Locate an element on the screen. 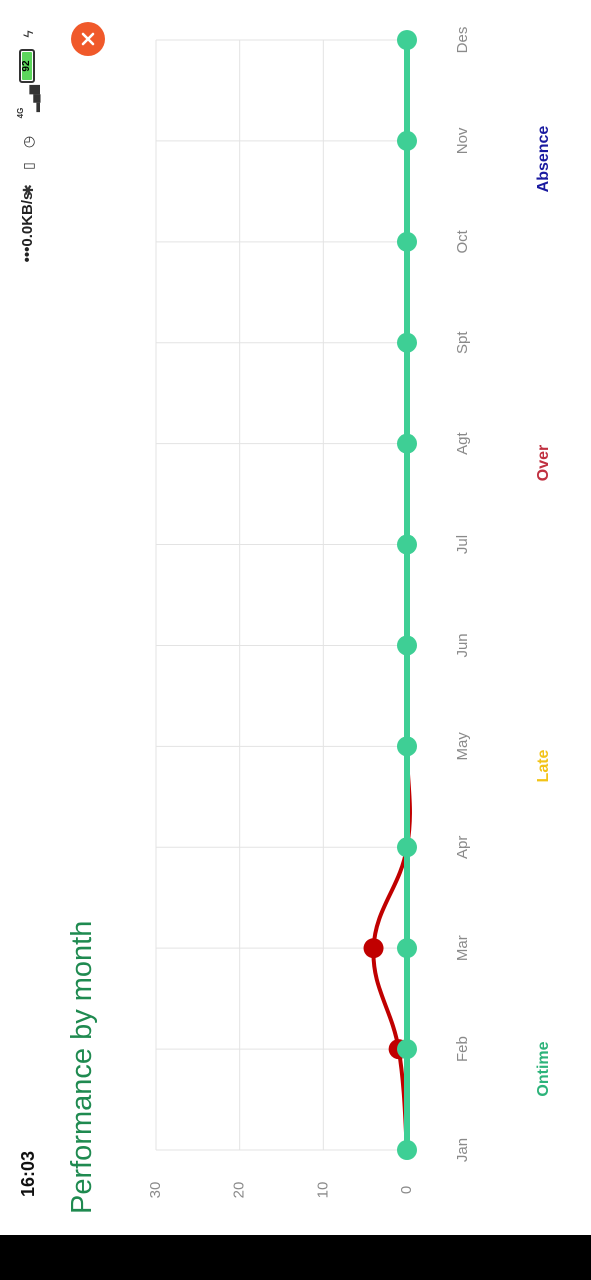 This screenshot has height=1280, width=591. y-axis: 0 10 20 30 is located at coordinates (281, 1190).